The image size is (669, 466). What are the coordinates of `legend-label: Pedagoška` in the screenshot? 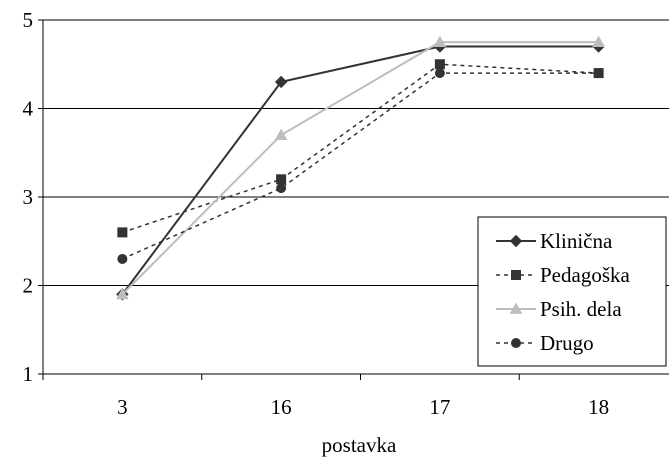 It's located at (585, 275).